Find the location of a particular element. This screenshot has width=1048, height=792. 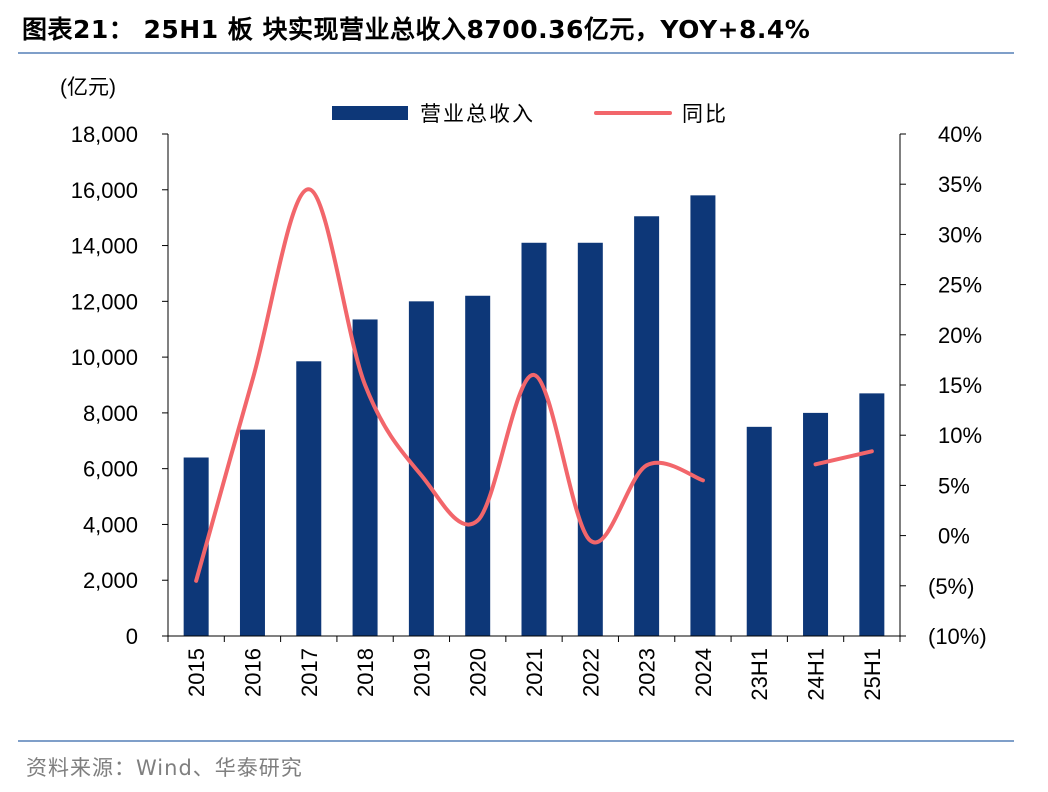

right-tick-label: 25% is located at coordinates (960, 285).